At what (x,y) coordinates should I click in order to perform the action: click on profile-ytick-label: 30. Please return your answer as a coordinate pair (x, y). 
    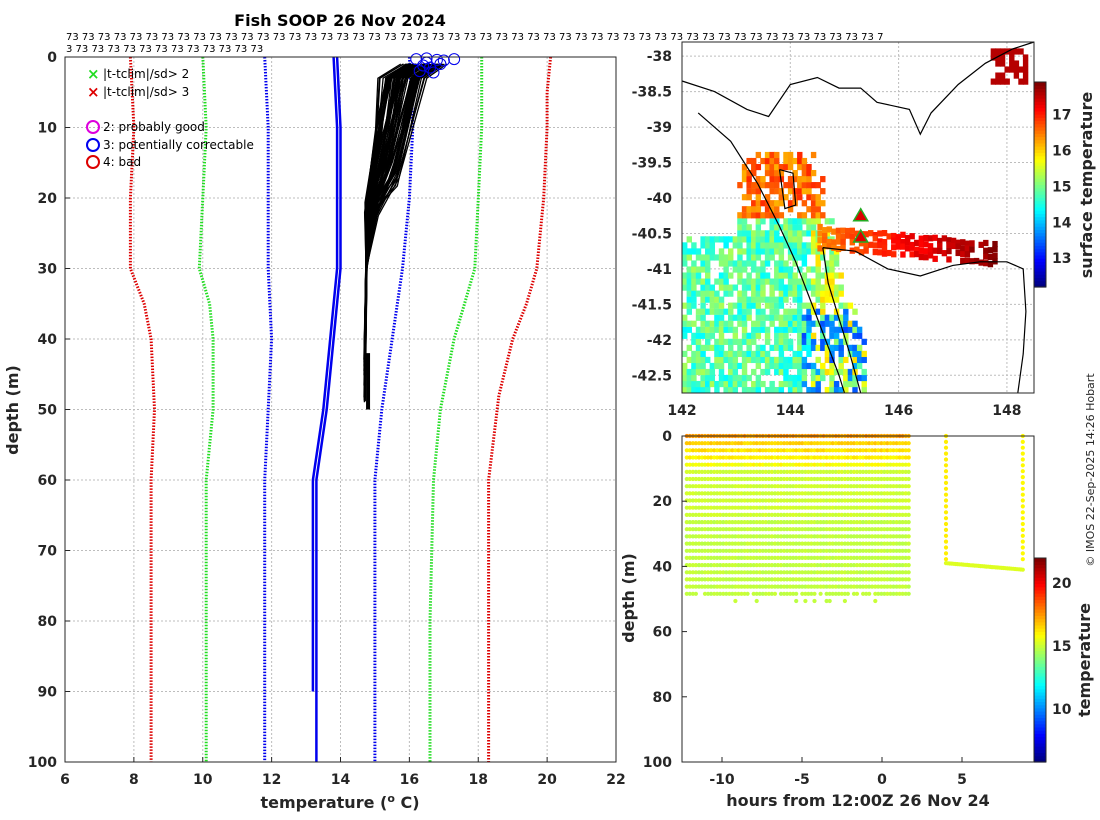
    Looking at the image, I should click on (48, 270).